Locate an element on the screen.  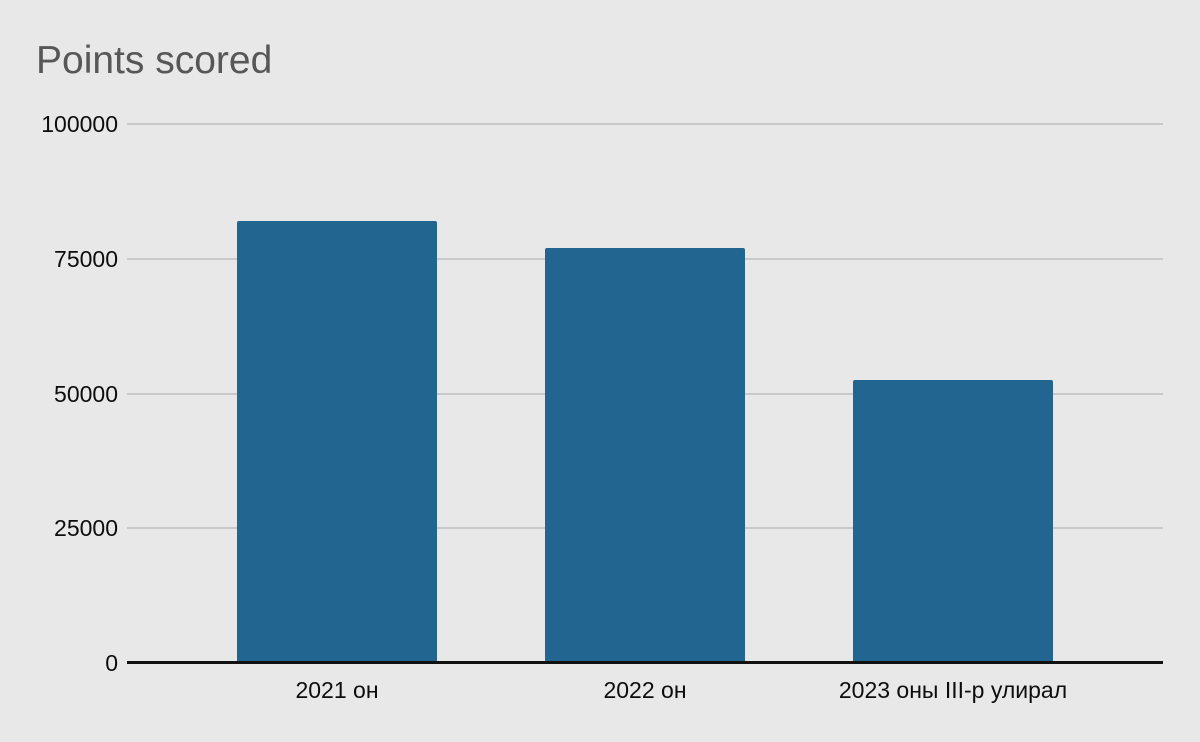
x-tick-label: 2022 он is located at coordinates (645, 690).